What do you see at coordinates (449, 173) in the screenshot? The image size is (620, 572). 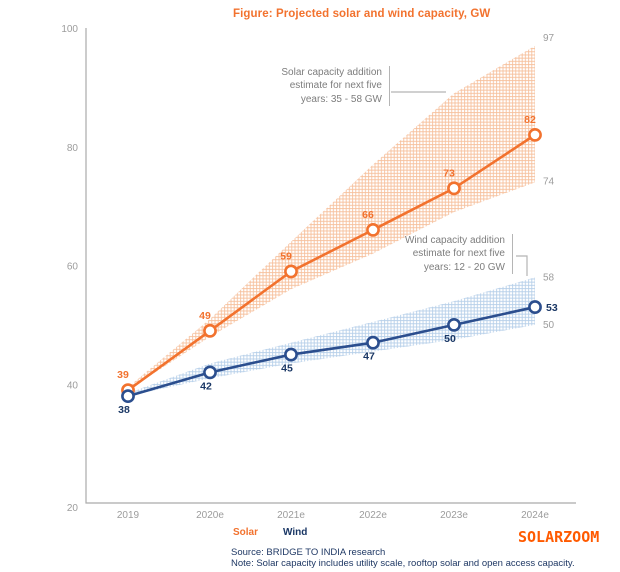 I see `solar-value-label: 73` at bounding box center [449, 173].